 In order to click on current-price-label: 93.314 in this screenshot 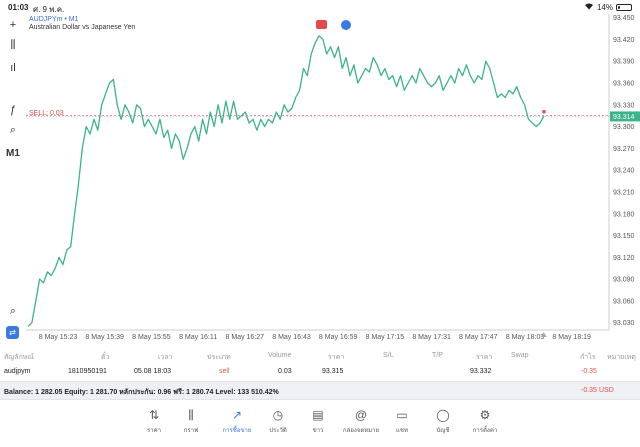, I will do `click(624, 117)`.